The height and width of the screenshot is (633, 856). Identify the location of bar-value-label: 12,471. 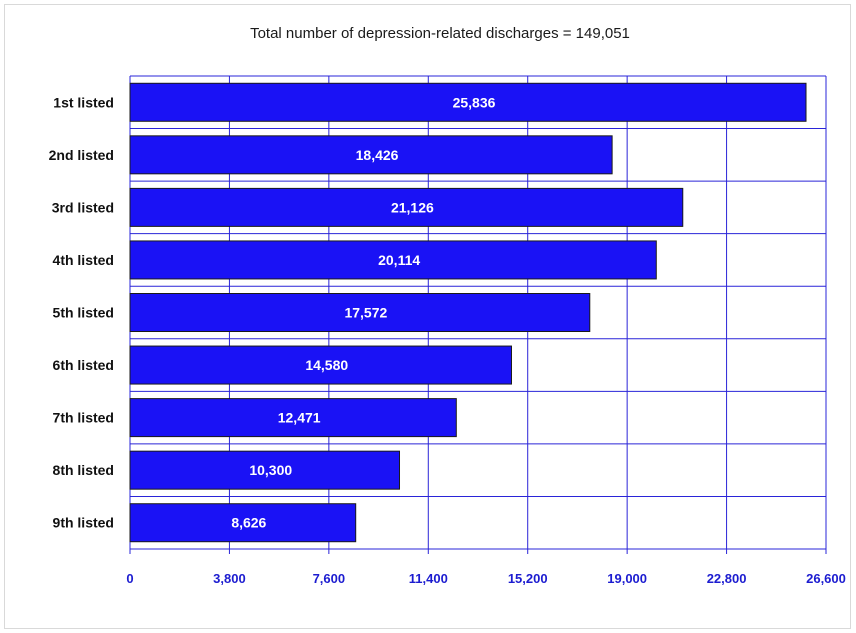
(299, 418).